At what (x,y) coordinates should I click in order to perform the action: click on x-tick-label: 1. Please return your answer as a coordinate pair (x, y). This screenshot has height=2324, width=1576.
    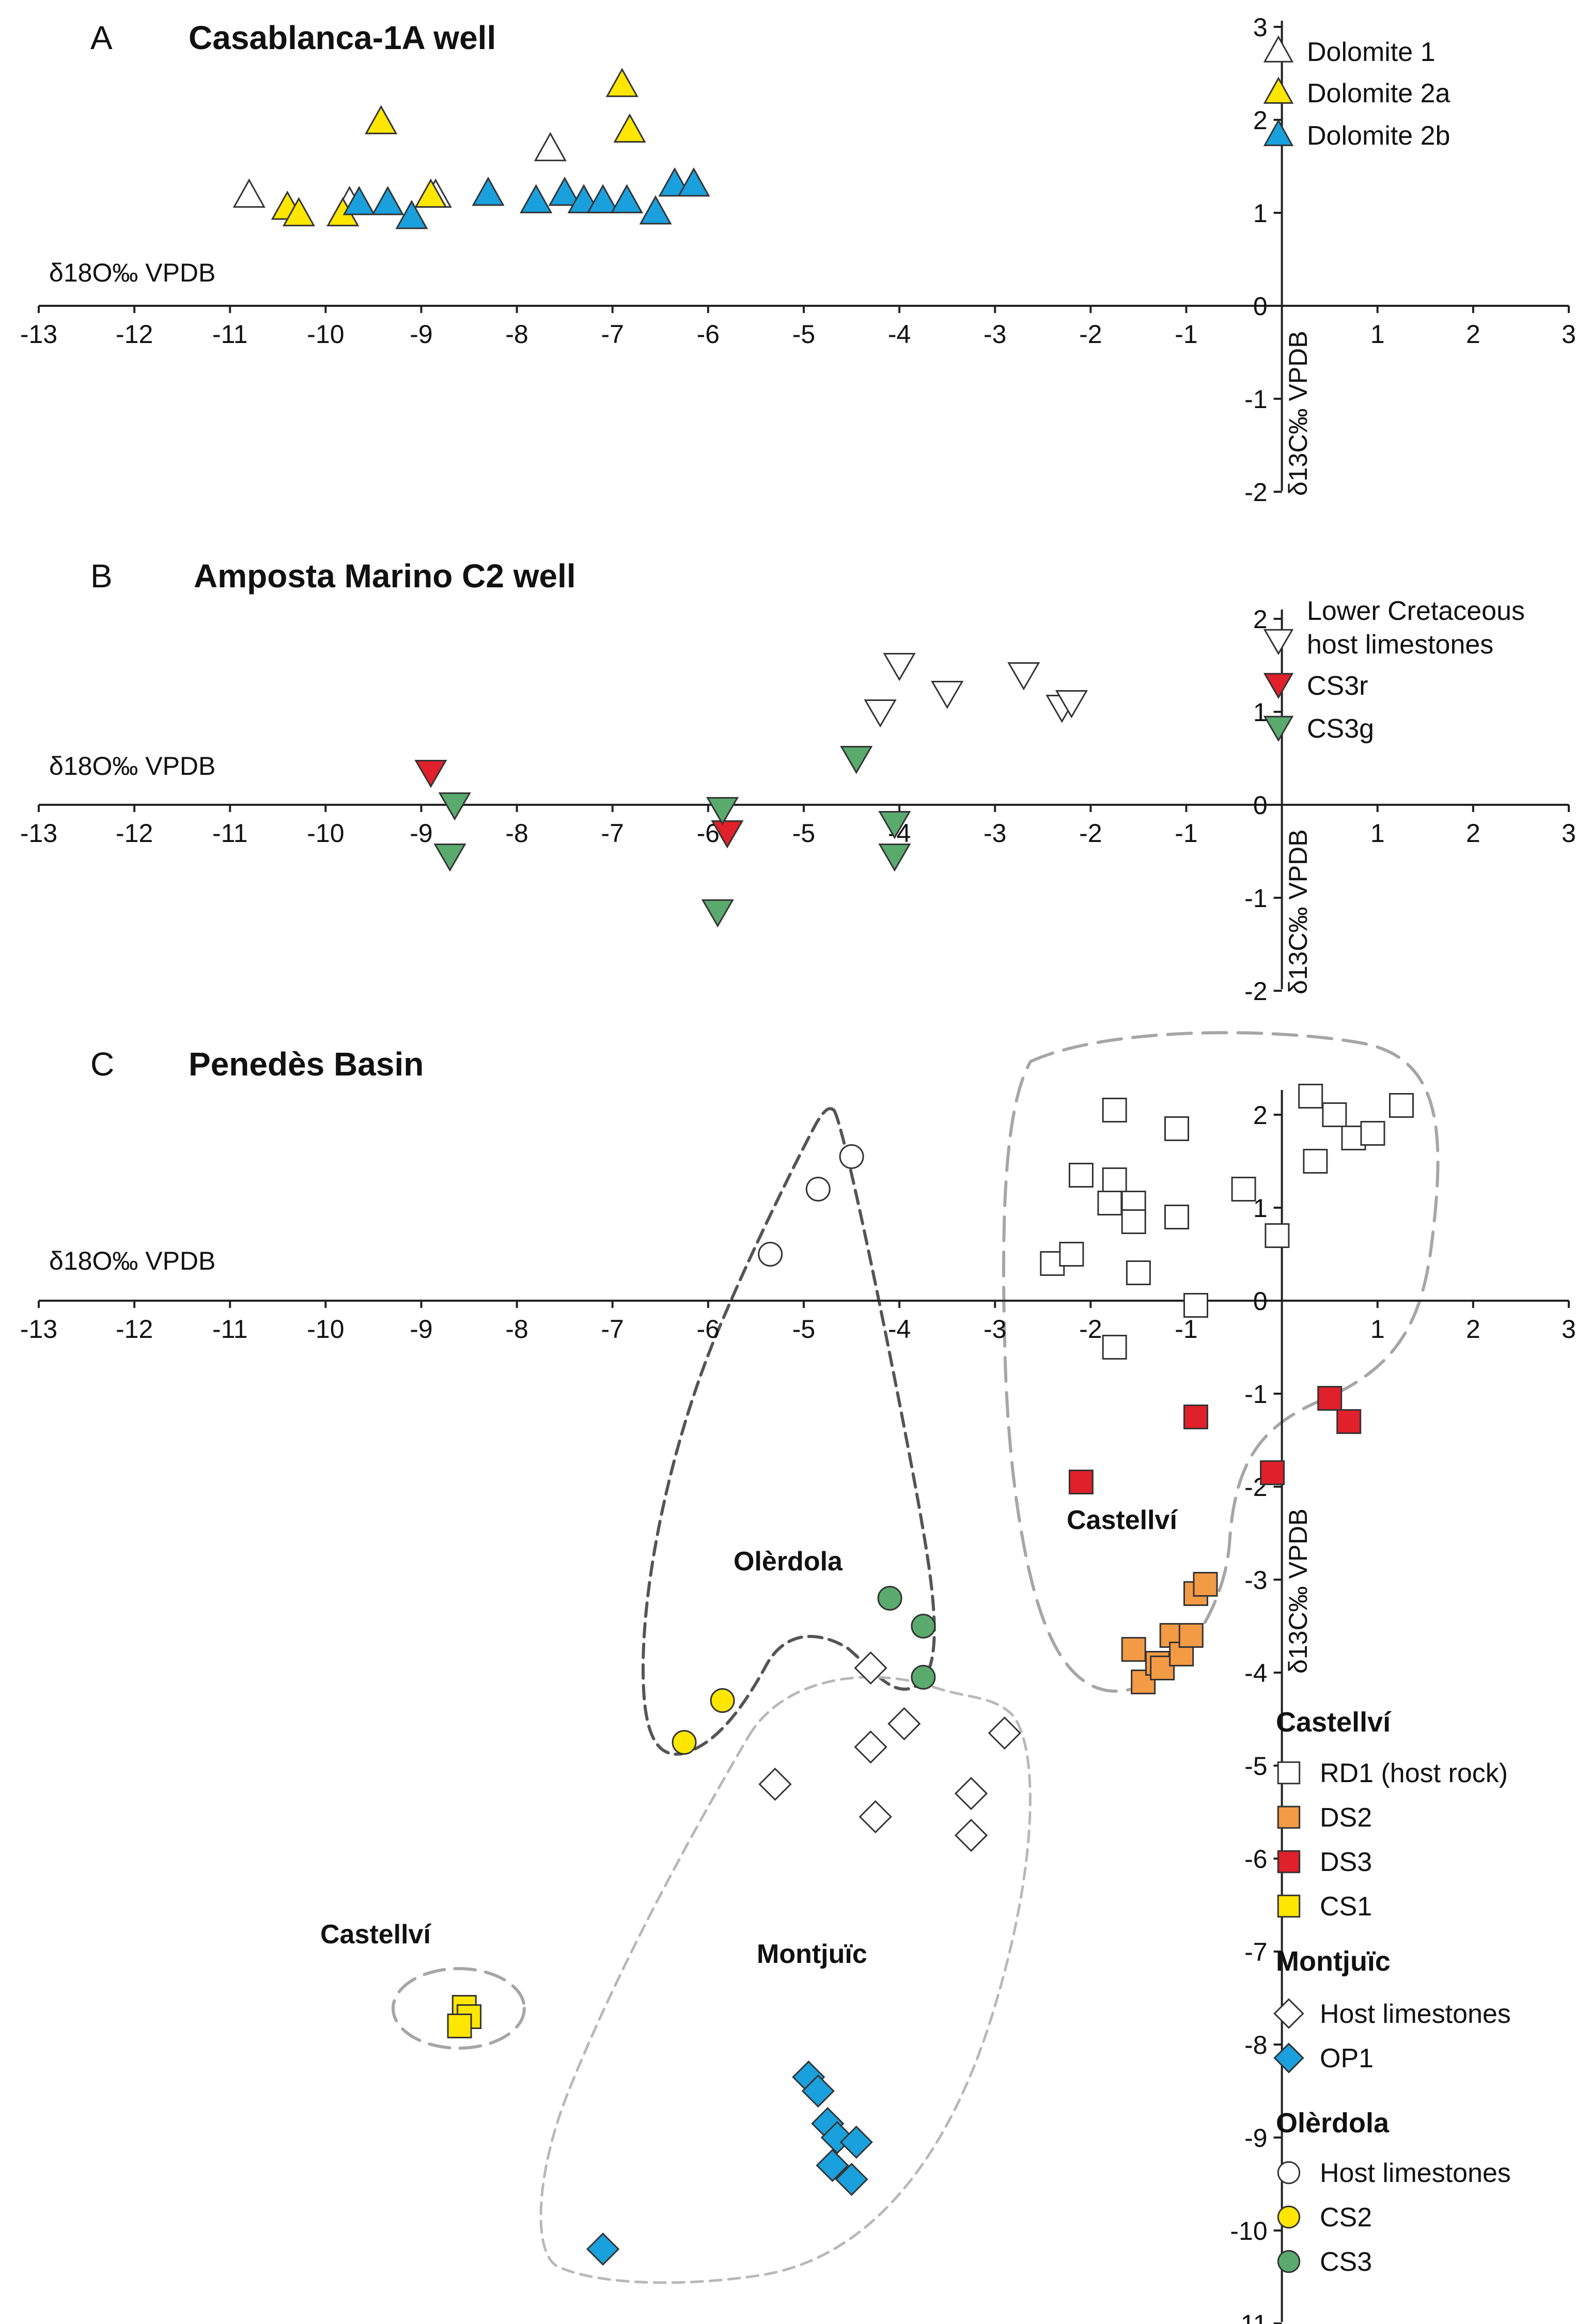
    Looking at the image, I should click on (1377, 1330).